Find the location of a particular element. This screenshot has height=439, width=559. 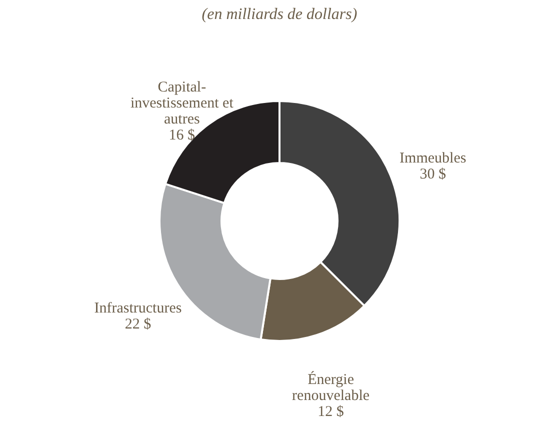

slice-label: Énergie renouvelable is located at coordinates (331, 387).